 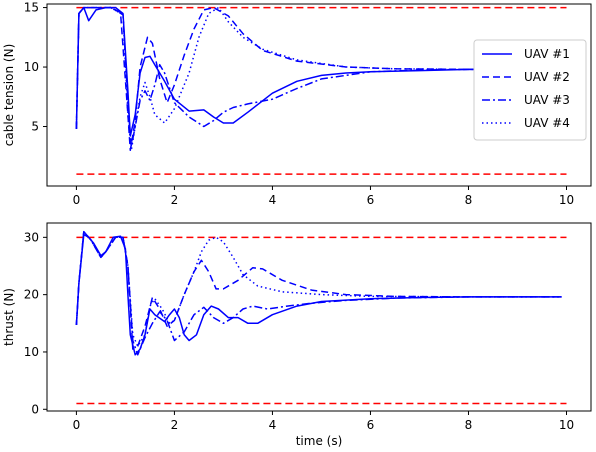 I want to click on y-tick-label: 30, so click(x=31, y=237).